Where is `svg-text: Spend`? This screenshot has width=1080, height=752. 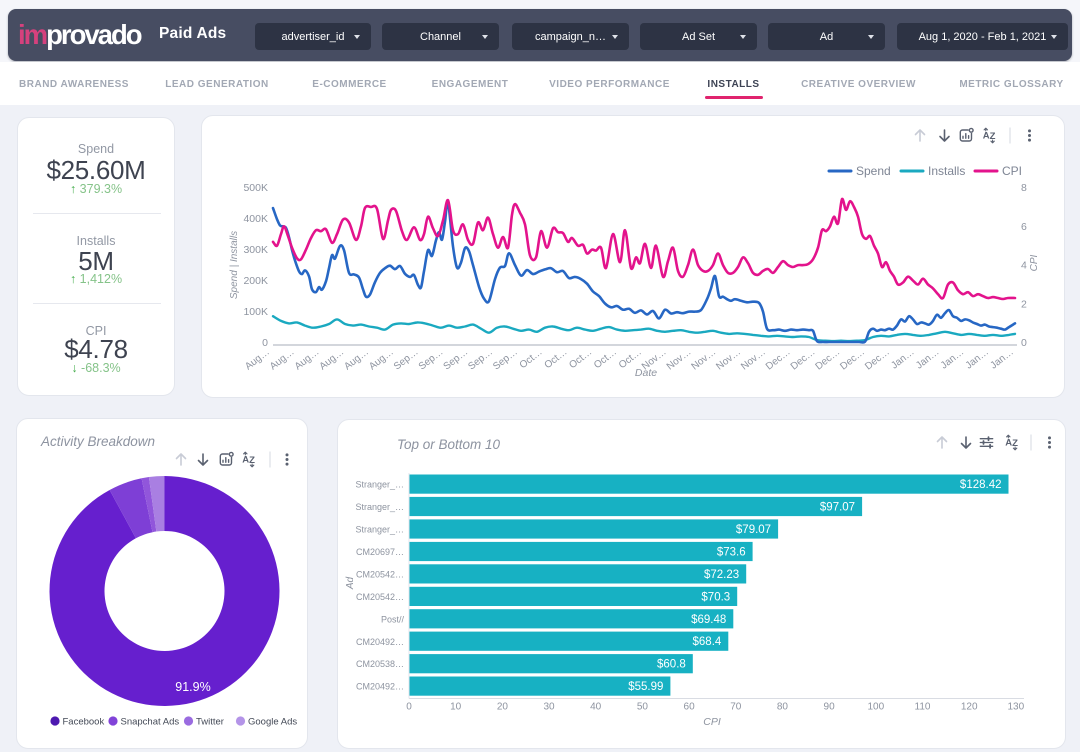 svg-text: Spend is located at coordinates (873, 171).